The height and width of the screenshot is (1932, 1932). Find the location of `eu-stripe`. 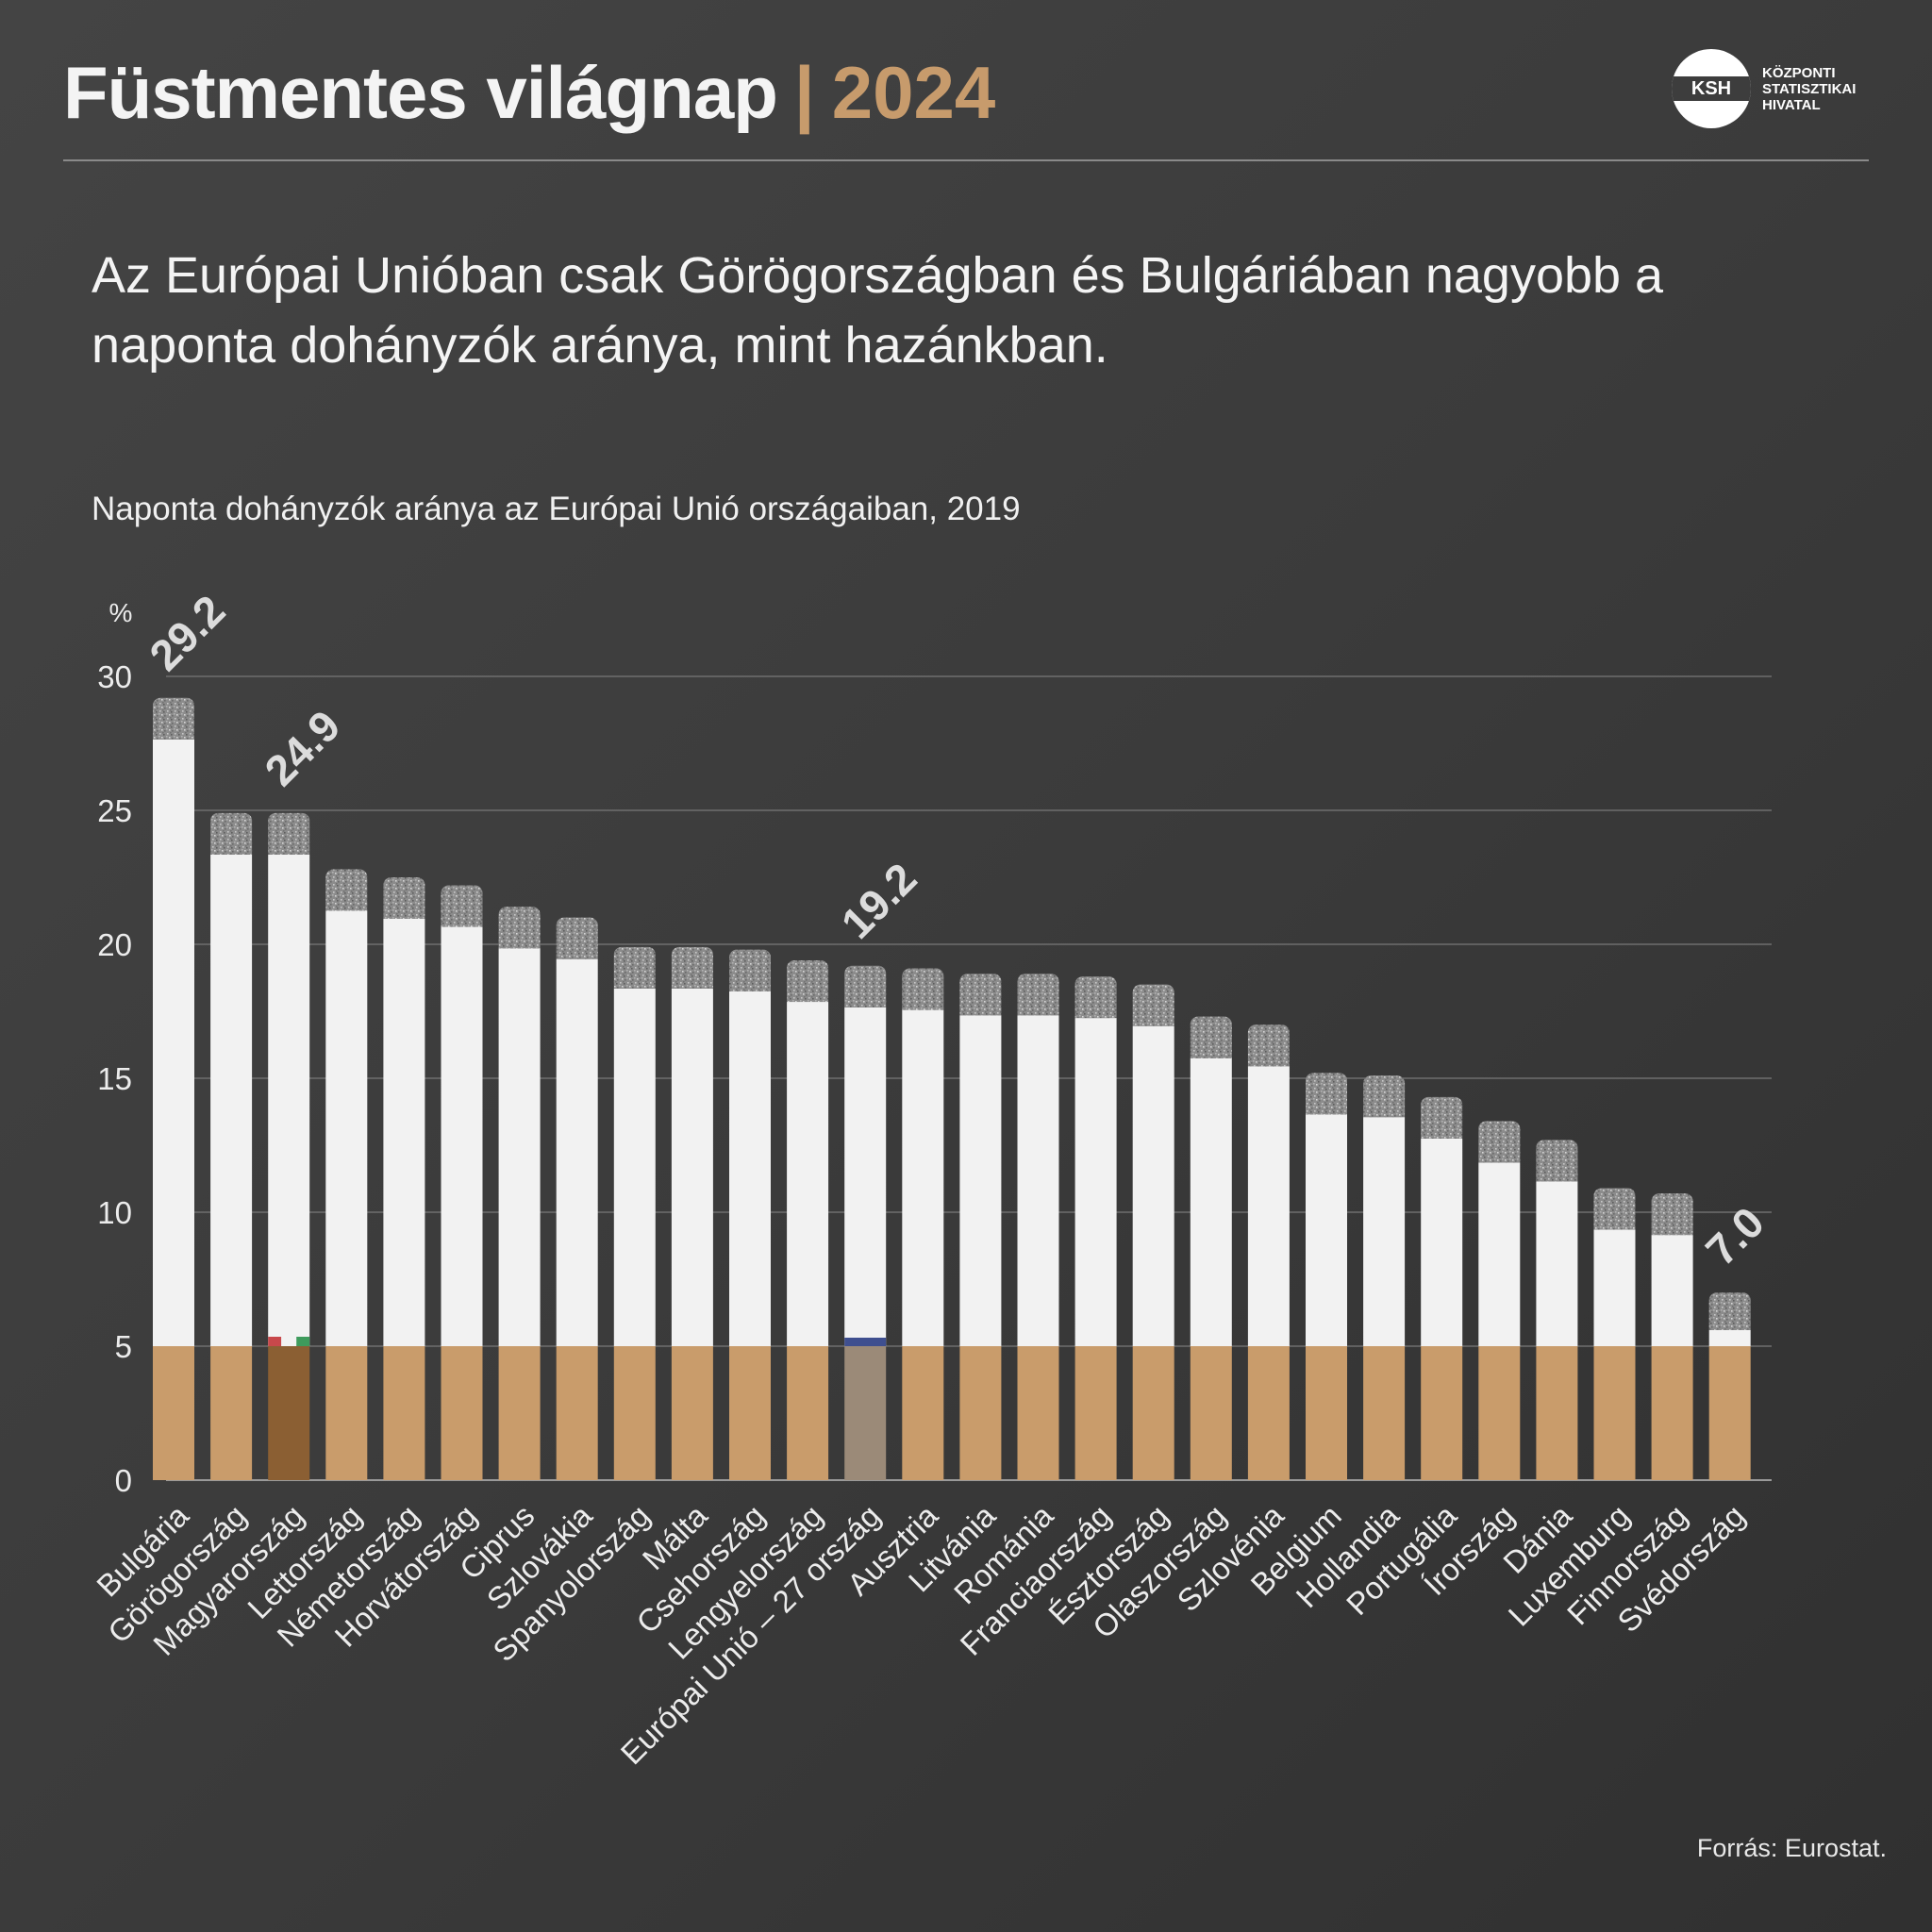

eu-stripe is located at coordinates (866, 1342).